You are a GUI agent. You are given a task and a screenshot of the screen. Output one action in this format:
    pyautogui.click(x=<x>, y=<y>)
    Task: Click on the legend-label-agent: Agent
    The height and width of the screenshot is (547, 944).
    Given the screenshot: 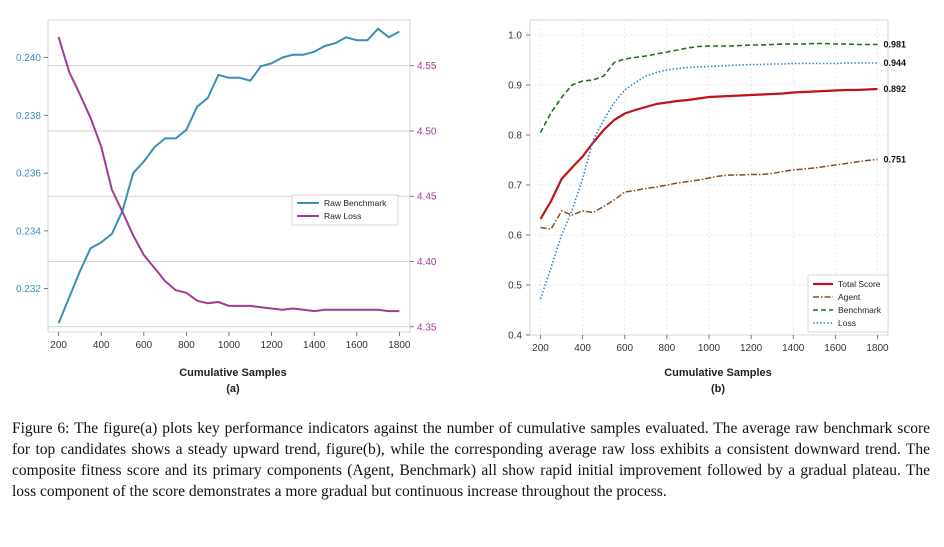 What is the action you would take?
    pyautogui.click(x=849, y=297)
    